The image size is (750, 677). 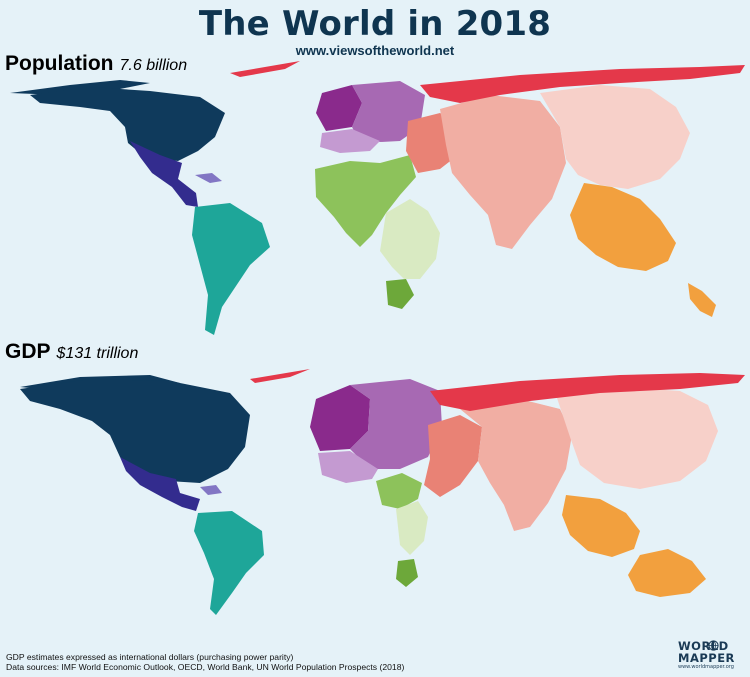 I want to click on gdp-southeast-asia, so click(x=601, y=526).